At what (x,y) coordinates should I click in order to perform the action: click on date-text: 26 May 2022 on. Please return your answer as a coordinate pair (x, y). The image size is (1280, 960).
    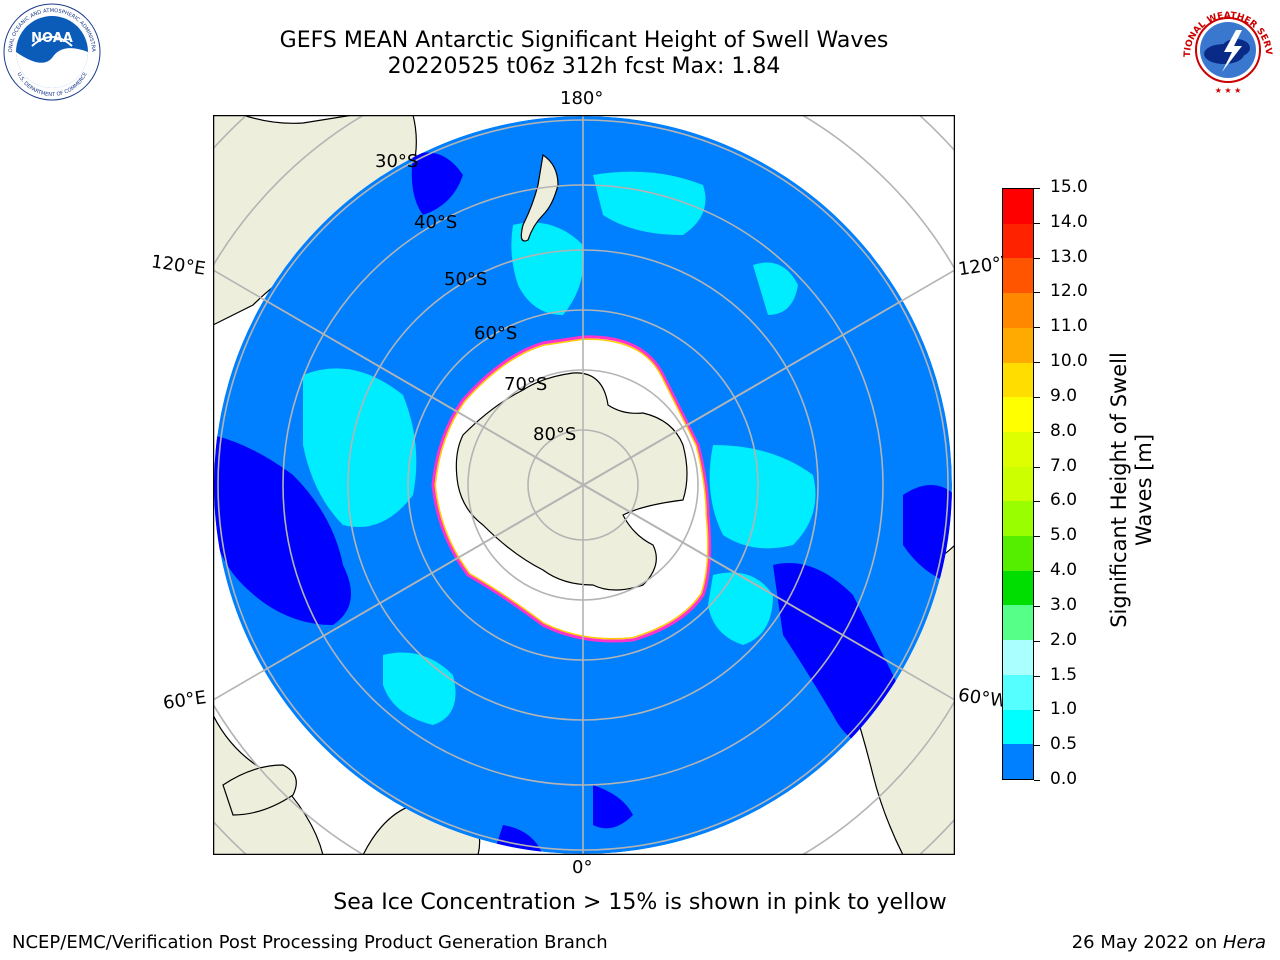
    Looking at the image, I should click on (1147, 942).